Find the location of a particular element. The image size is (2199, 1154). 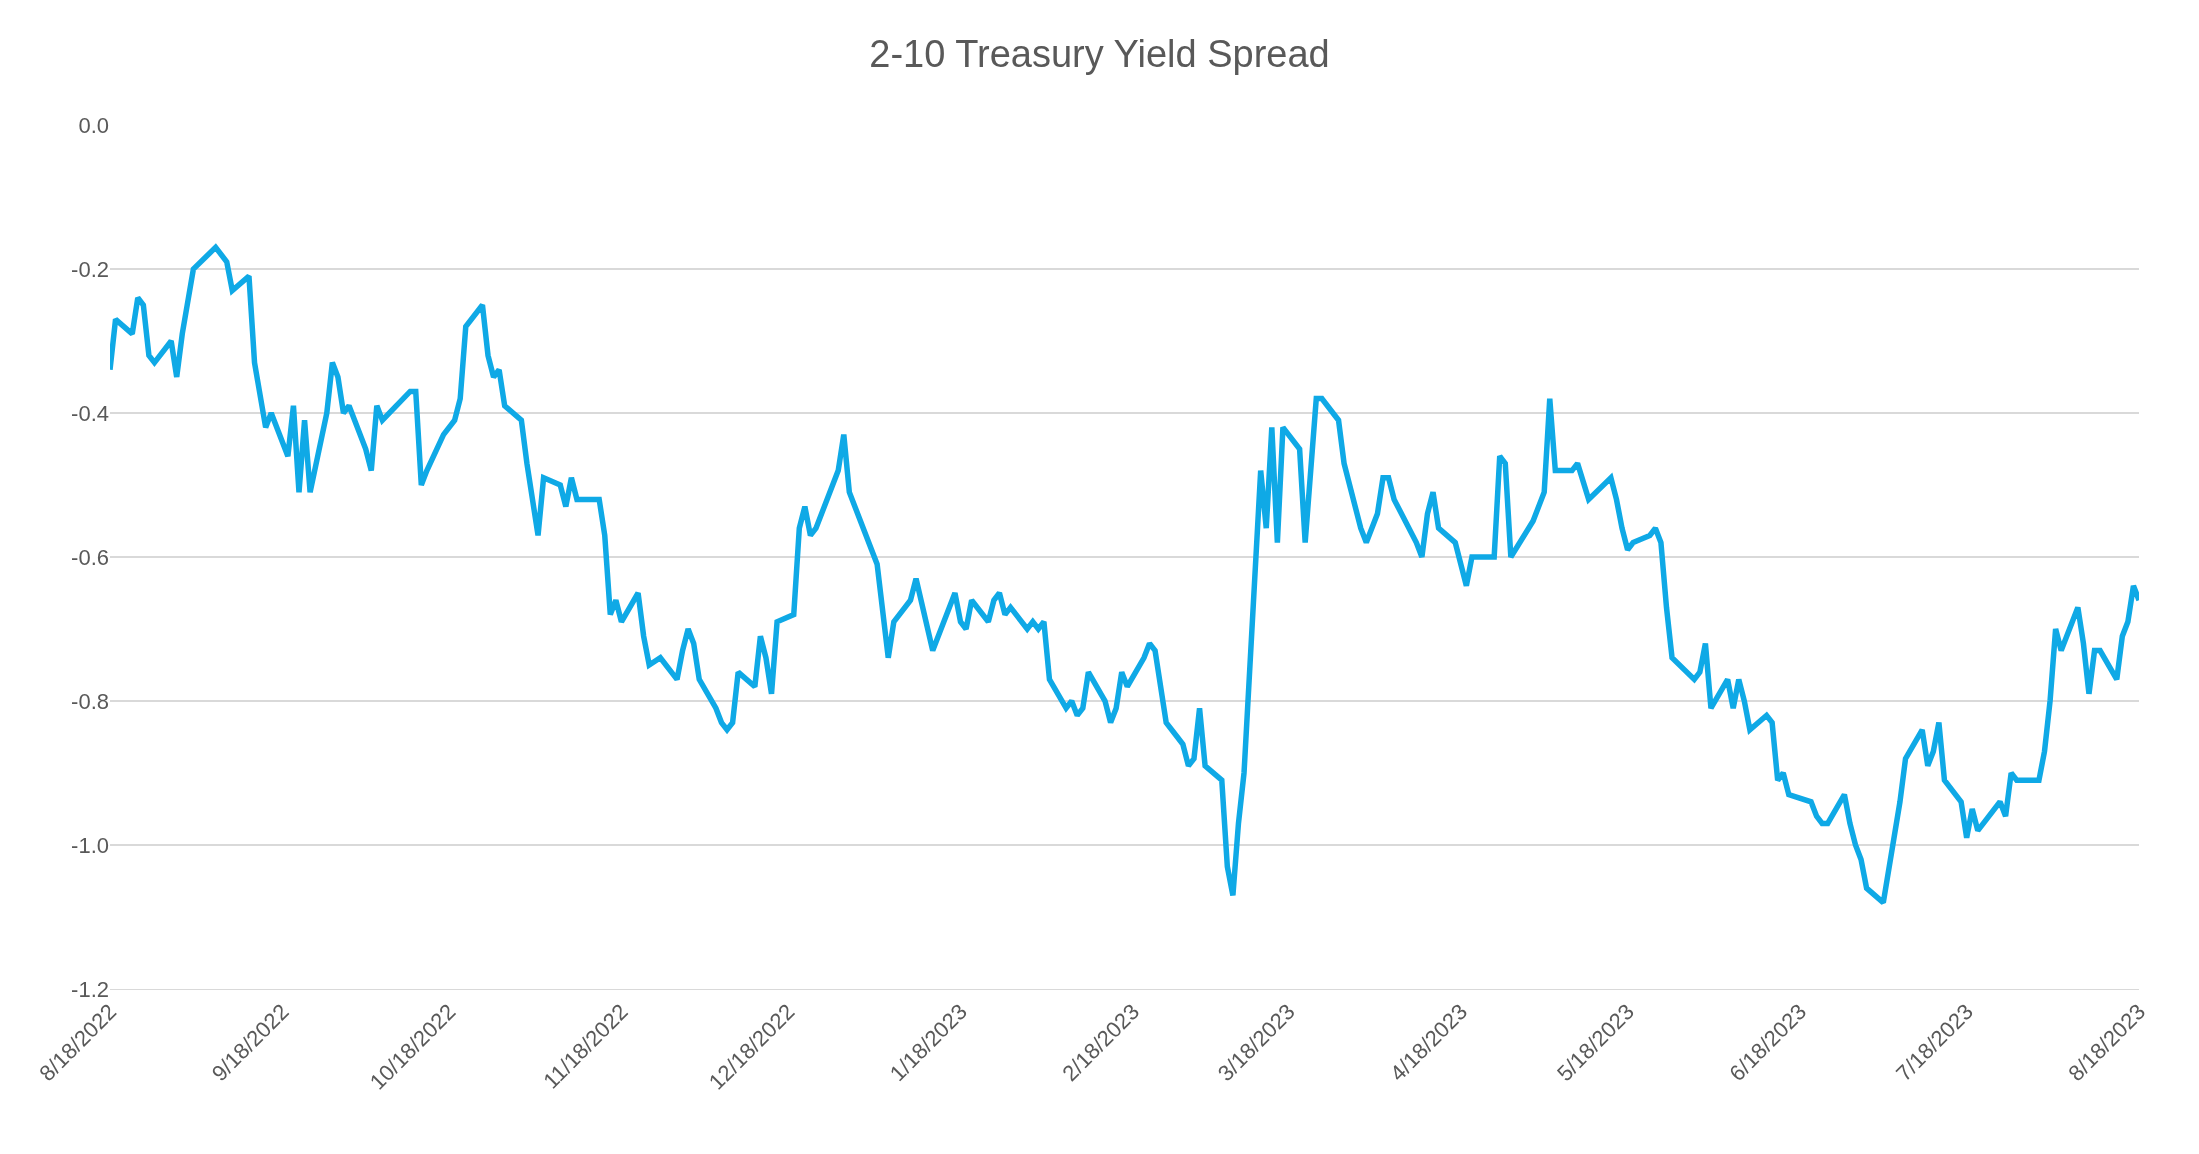

y-tick-label: -0.6 is located at coordinates (90, 557).